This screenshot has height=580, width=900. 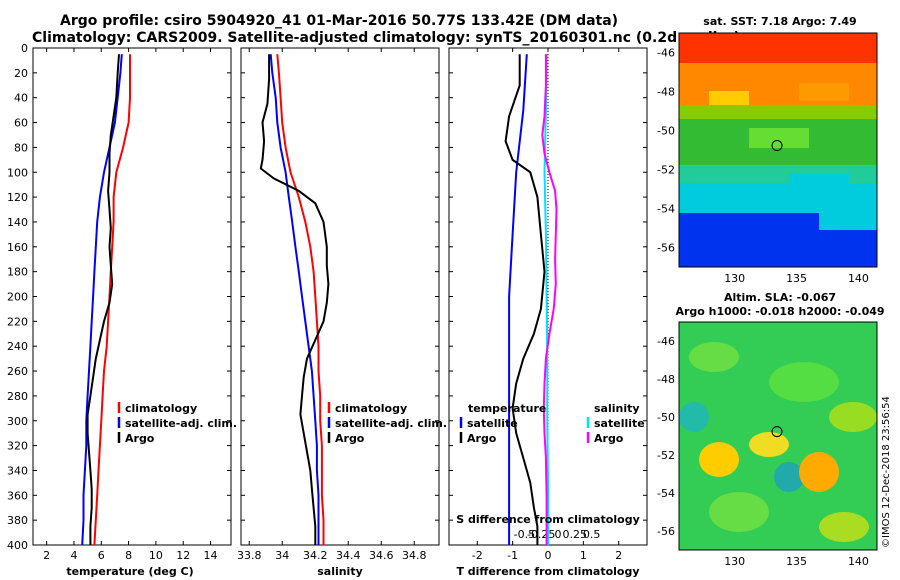 What do you see at coordinates (21, 147) in the screenshot?
I see `y-tick-label: 80` at bounding box center [21, 147].